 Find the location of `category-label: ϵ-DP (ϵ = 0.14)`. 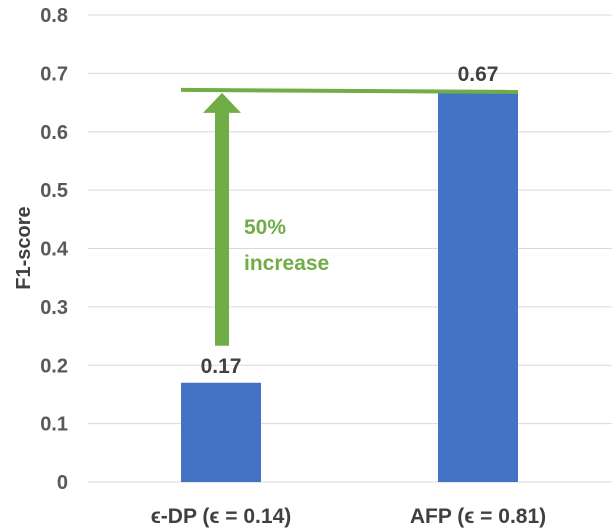

category-label: ϵ-DP (ϵ = 0.14) is located at coordinates (221, 516).